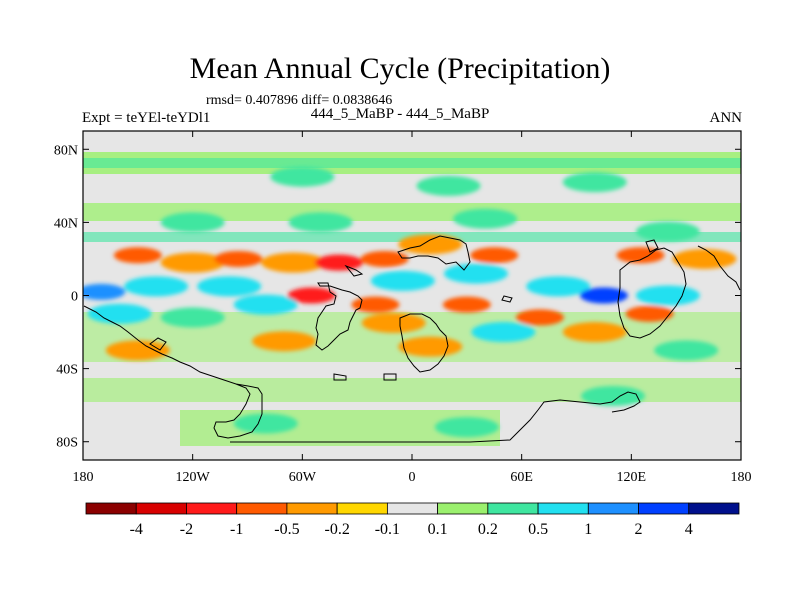 The height and width of the screenshot is (600, 800). Describe the element at coordinates (67, 370) in the screenshot. I see `y-tick-label: 40S` at that location.